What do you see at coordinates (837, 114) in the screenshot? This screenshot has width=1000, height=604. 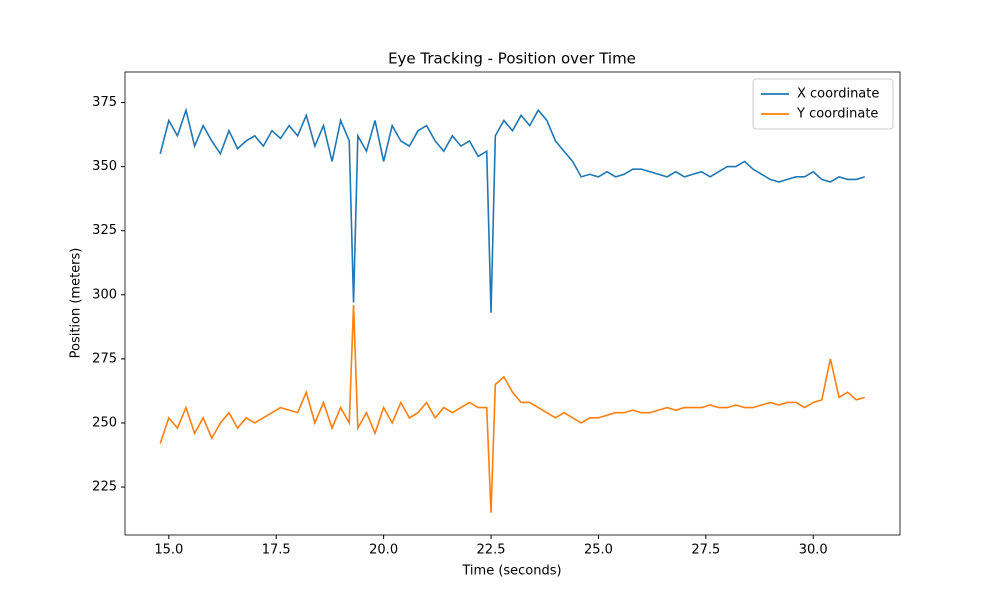 I see `legend-label: Y coordinate` at bounding box center [837, 114].